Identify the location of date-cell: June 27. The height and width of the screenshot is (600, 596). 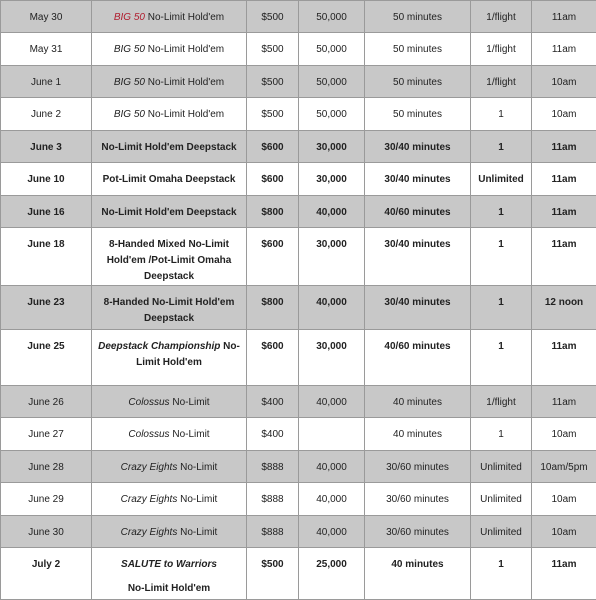
(46, 434).